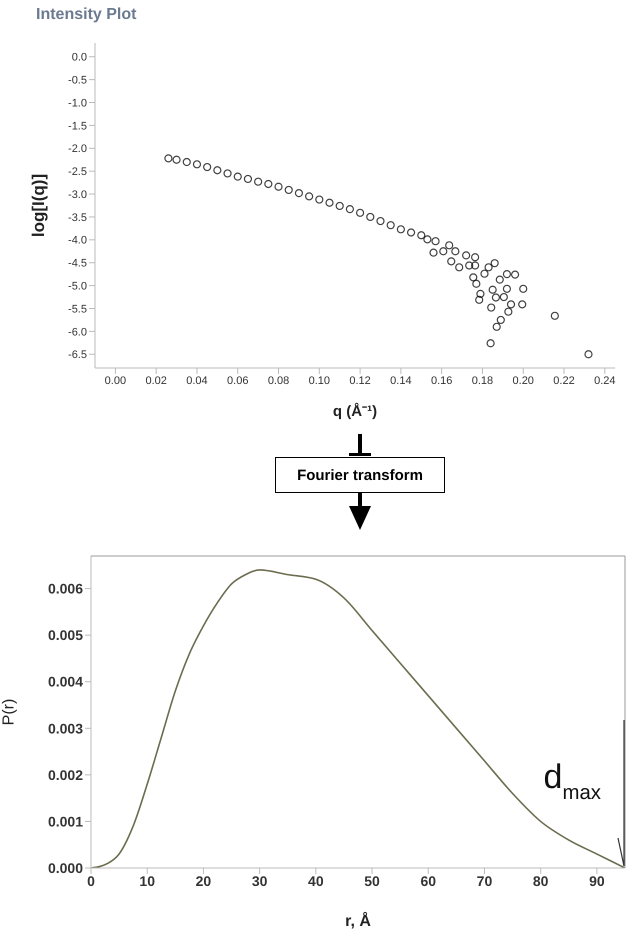 The height and width of the screenshot is (930, 636). I want to click on y-tick-label: -1.0, so click(77, 103).